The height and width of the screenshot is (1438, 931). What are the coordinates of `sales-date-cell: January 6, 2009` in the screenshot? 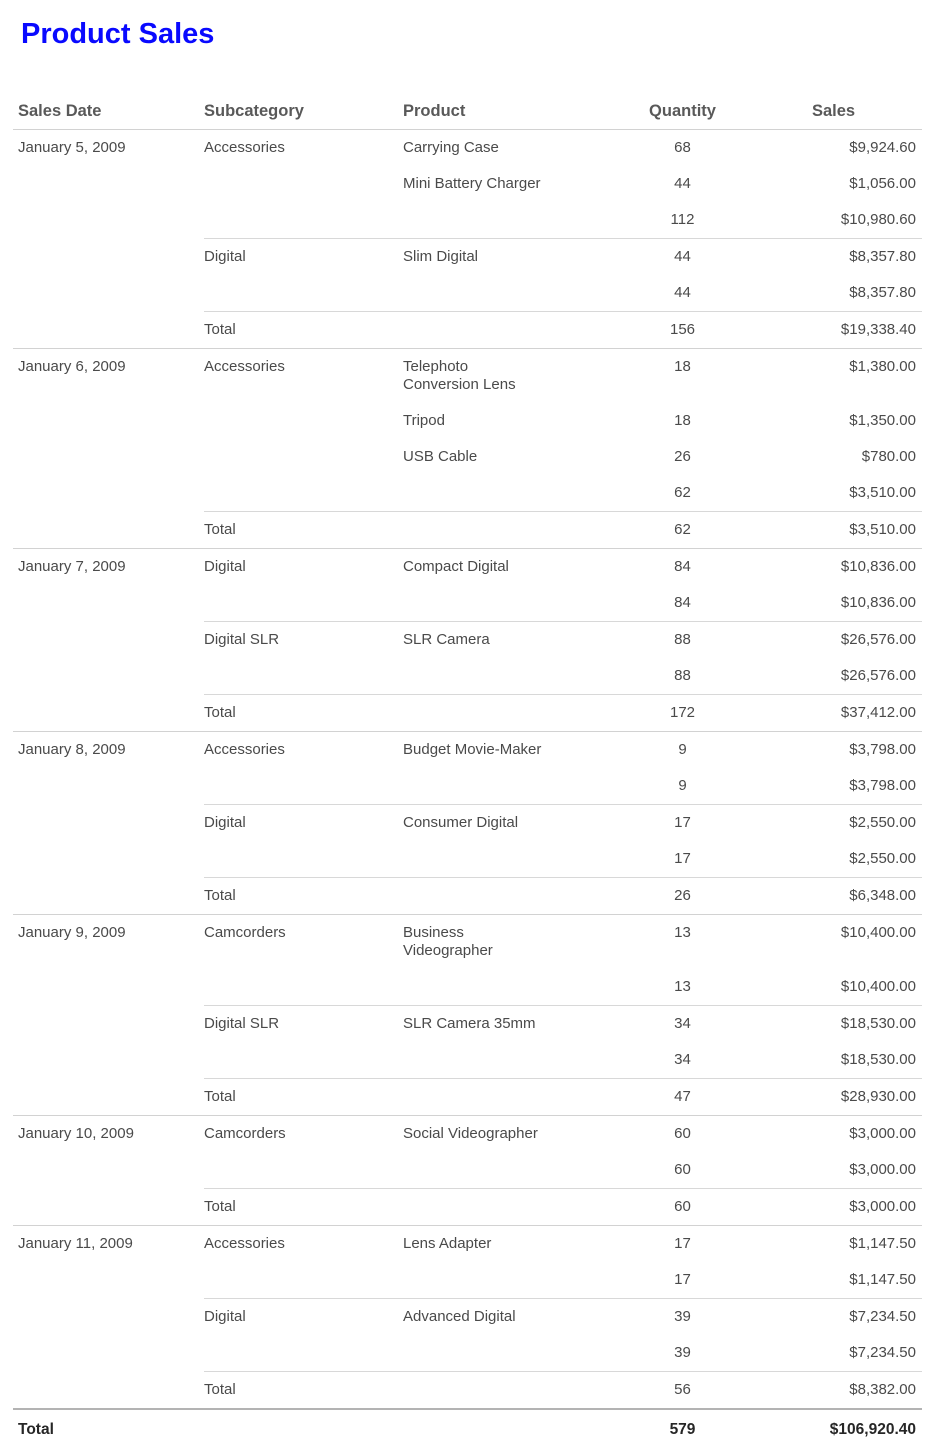 It's located at (108, 448).